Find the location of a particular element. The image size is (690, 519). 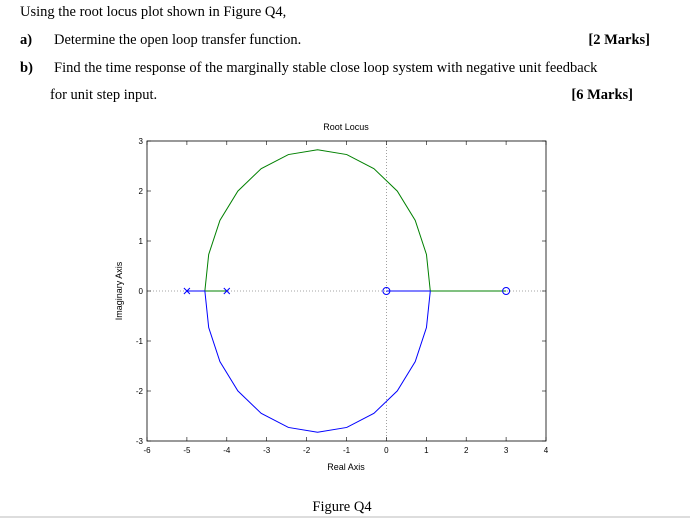

part-label: b) is located at coordinates (26, 68).